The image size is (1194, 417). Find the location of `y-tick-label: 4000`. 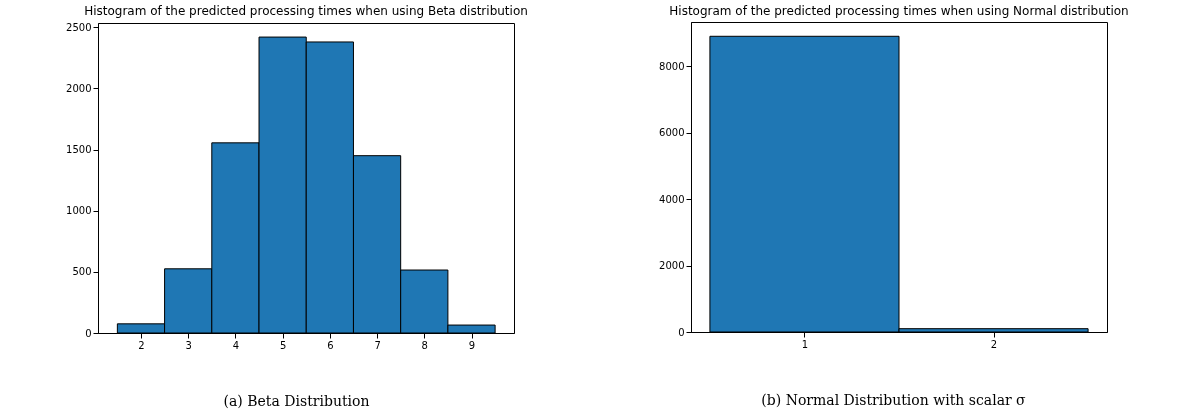

y-tick-label: 4000 is located at coordinates (672, 199).